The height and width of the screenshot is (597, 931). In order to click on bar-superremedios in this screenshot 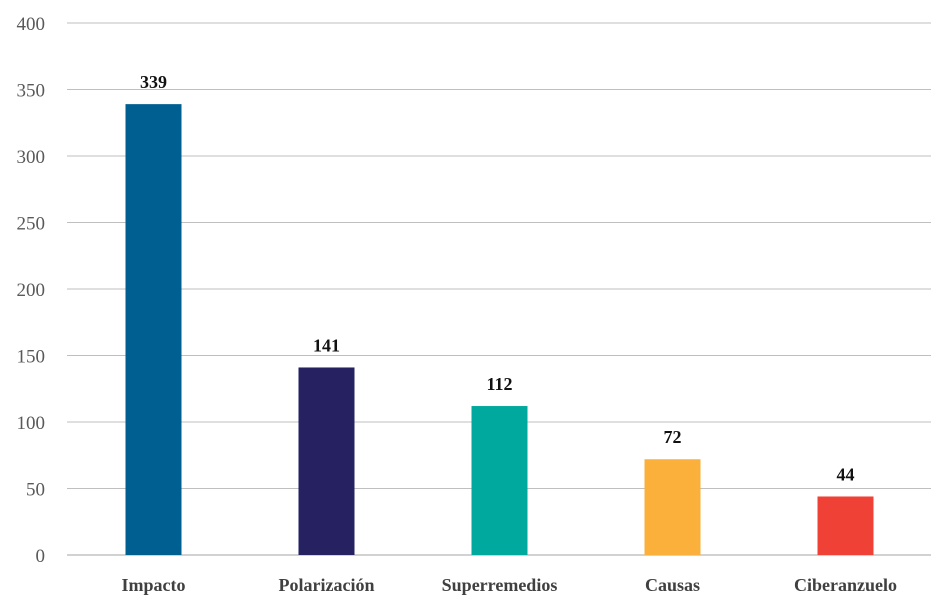, I will do `click(499, 480)`.